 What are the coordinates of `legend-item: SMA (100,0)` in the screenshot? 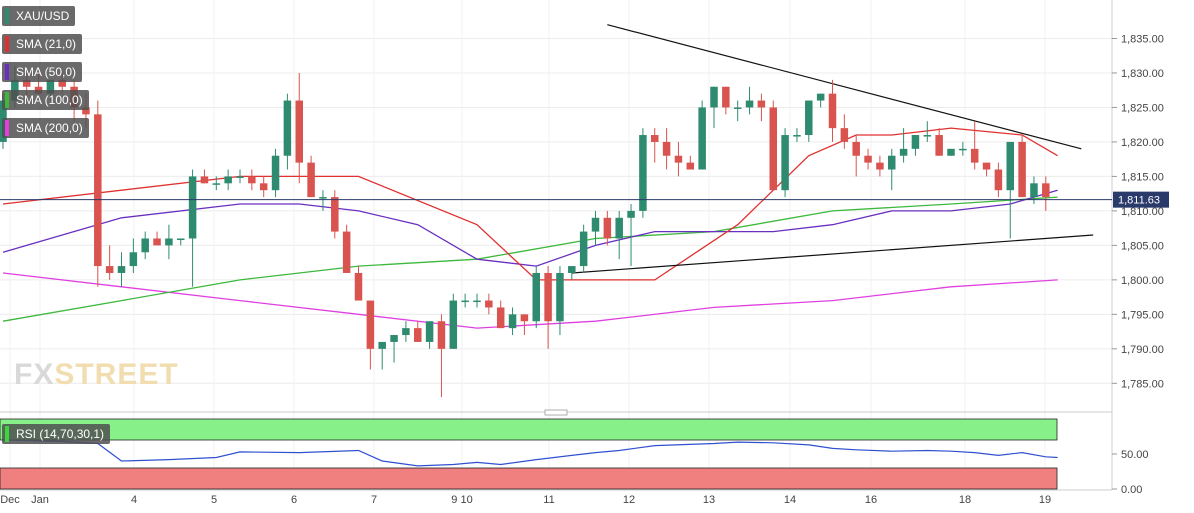 It's located at (45, 100).